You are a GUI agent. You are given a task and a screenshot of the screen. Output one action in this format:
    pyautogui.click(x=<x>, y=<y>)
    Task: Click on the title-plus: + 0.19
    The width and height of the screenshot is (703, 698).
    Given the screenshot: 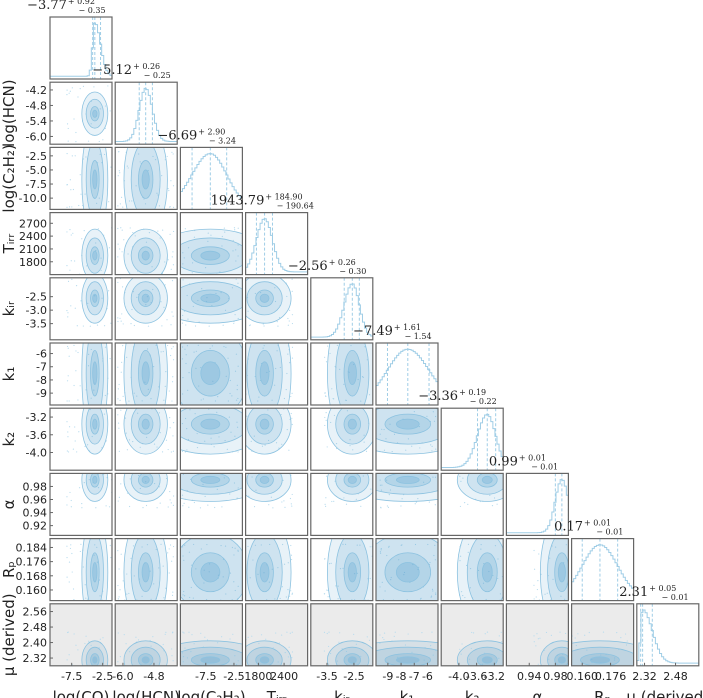 What is the action you would take?
    pyautogui.click(x=472, y=392)
    